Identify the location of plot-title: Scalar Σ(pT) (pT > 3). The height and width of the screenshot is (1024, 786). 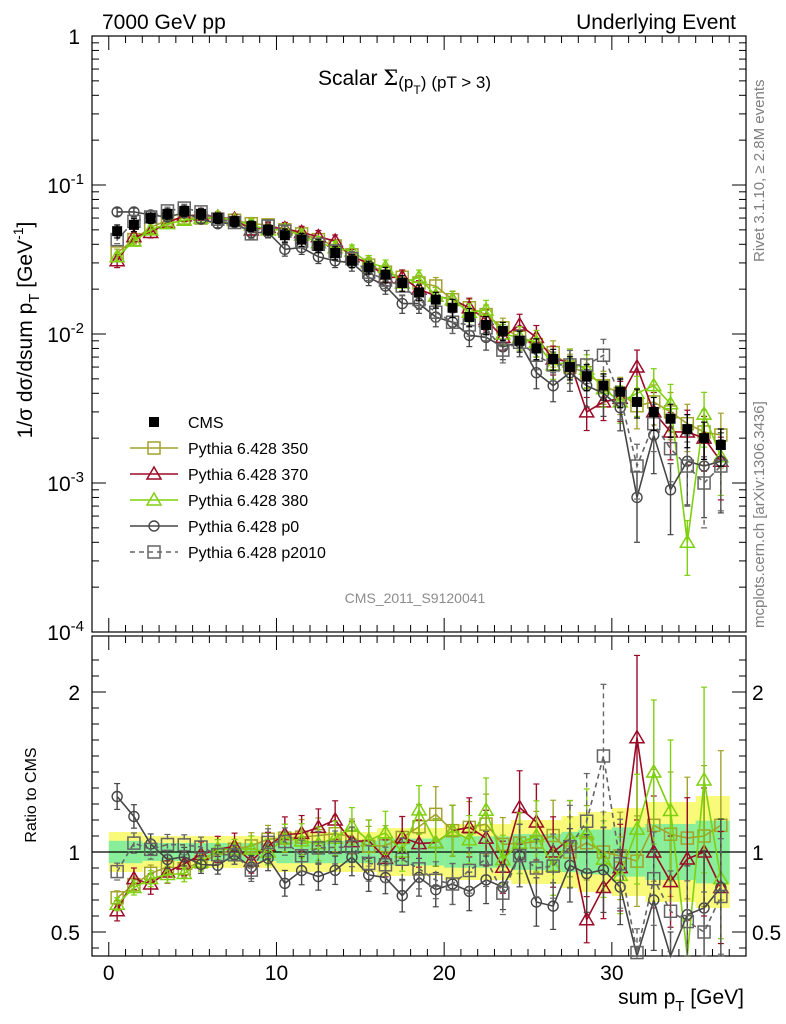
(404, 81).